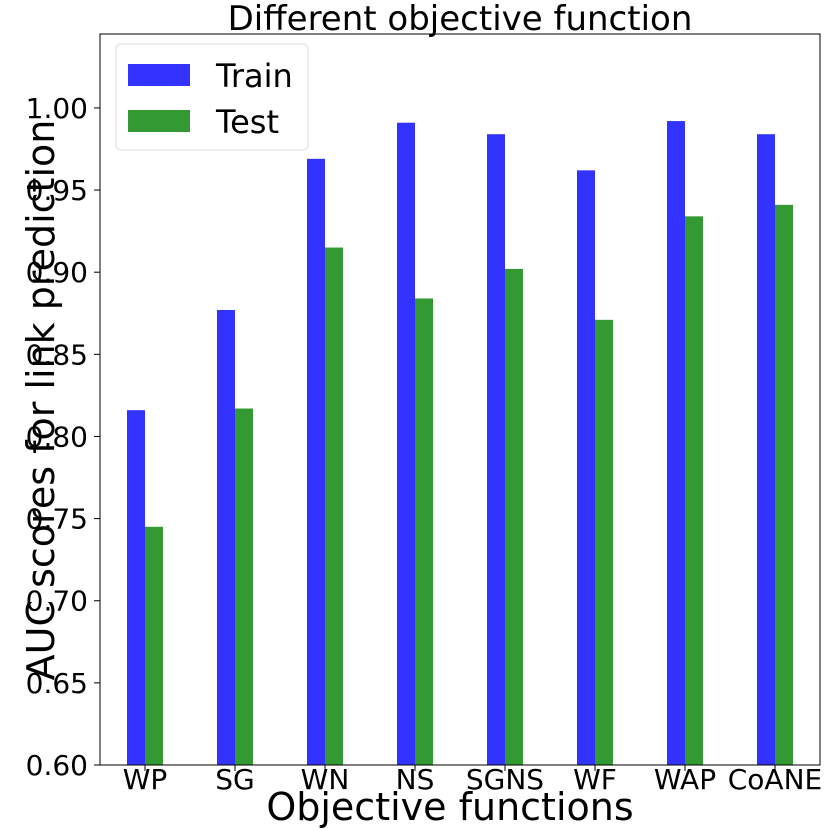 The height and width of the screenshot is (830, 830). Describe the element at coordinates (775, 779) in the screenshot. I see `x-tick-label: CoANE` at that location.